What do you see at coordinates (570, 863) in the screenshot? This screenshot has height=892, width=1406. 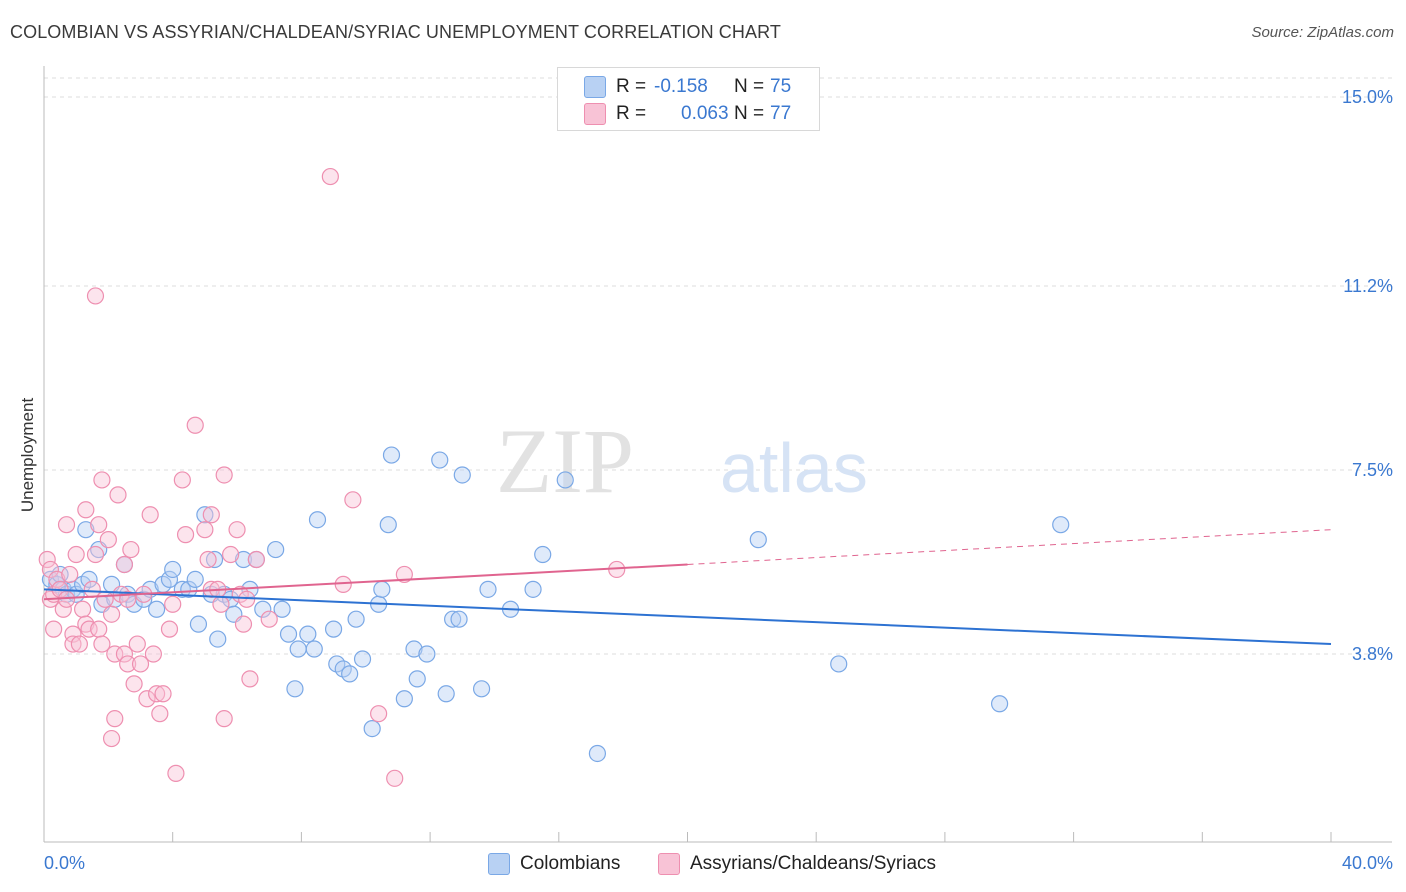 I see `bottom-legend-label: Colombians` at bounding box center [570, 863].